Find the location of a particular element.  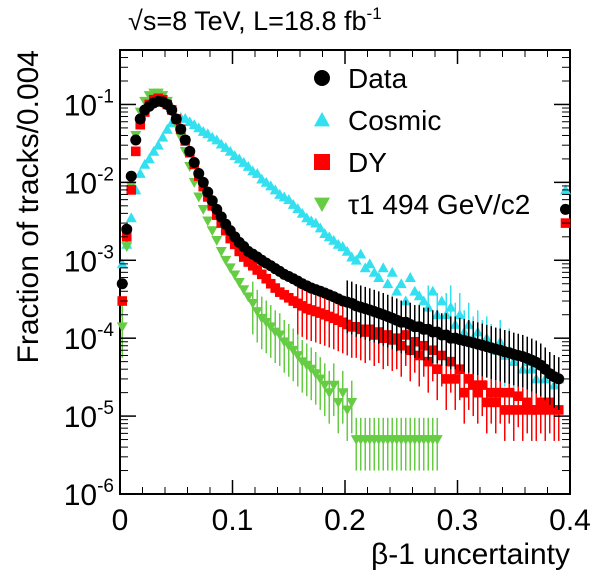

y-tick-label: 10⁻⁵ is located at coordinates (89, 416).